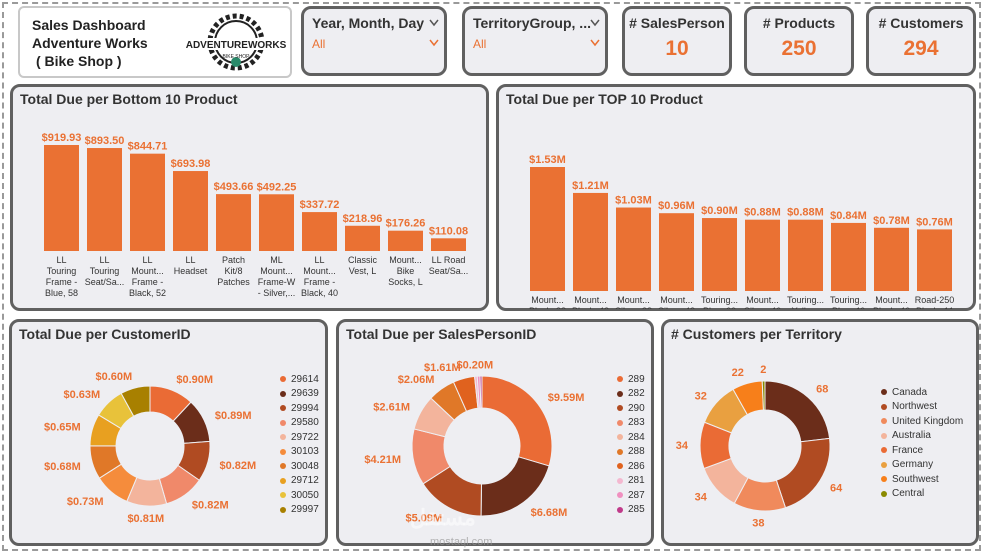 The image size is (985, 555). What do you see at coordinates (299, 466) in the screenshot?
I see `legend-item: 30048` at bounding box center [299, 466].